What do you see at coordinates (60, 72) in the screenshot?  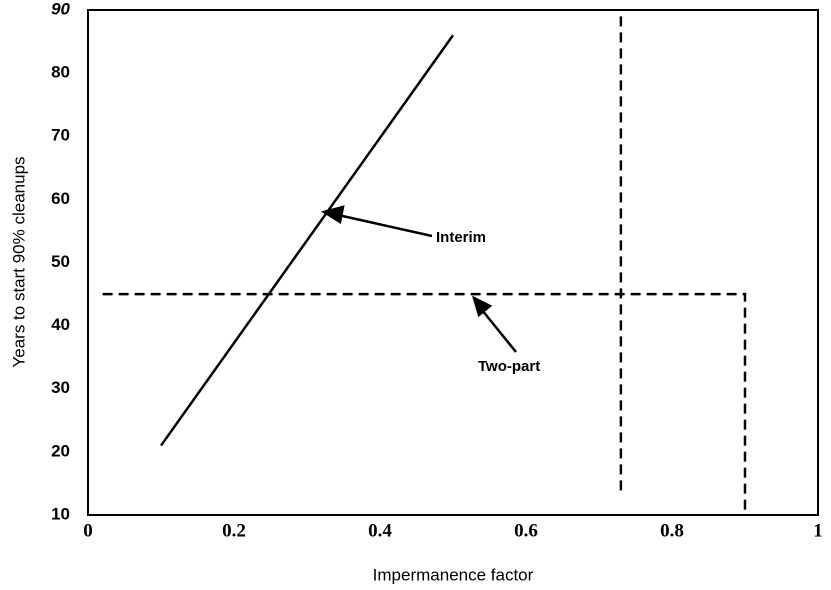 I see `y-tick-label: 80` at bounding box center [60, 72].